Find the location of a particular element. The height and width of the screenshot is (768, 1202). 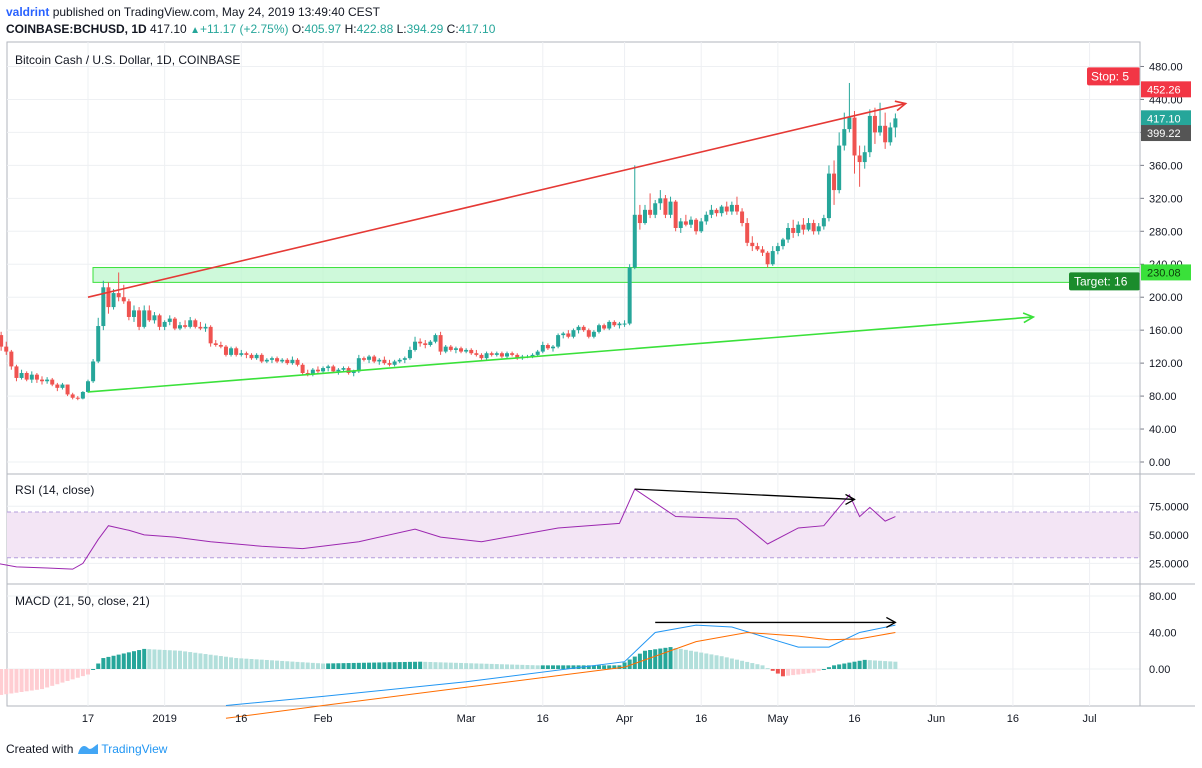

price-tick-label: 480.00 is located at coordinates (1166, 67).